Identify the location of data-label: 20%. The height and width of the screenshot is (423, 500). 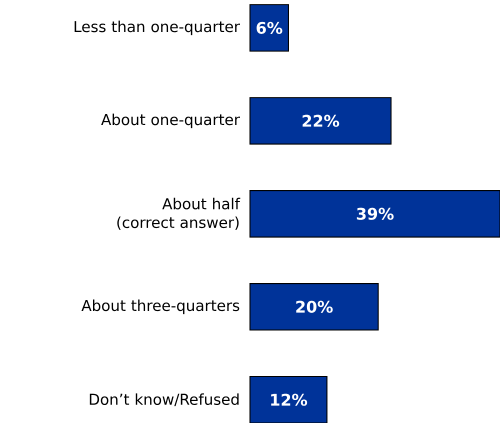
(314, 306).